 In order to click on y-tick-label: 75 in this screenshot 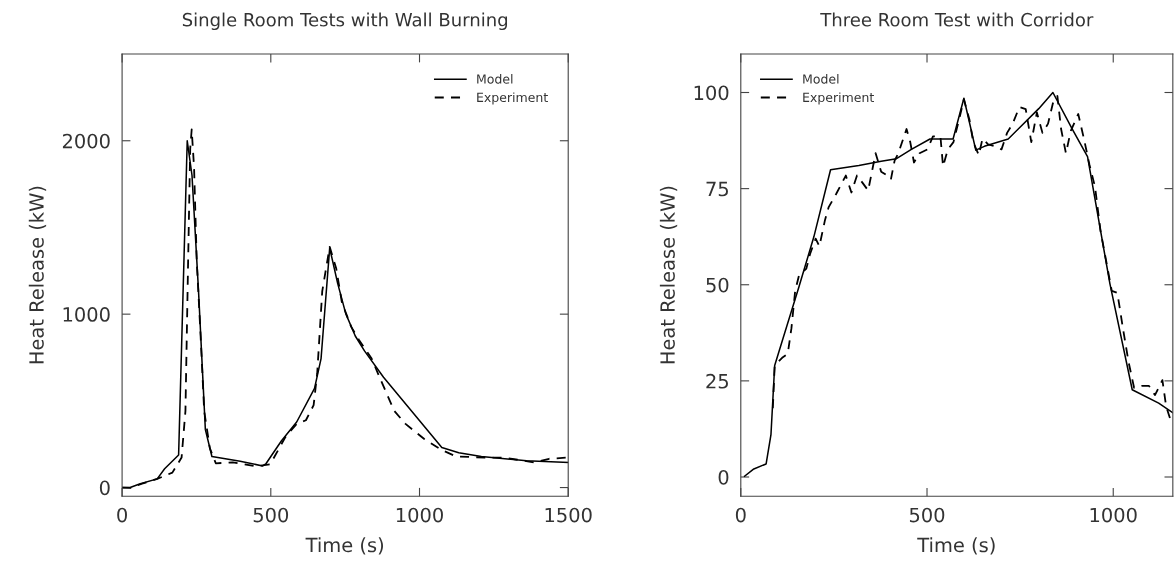, I will do `click(717, 189)`.